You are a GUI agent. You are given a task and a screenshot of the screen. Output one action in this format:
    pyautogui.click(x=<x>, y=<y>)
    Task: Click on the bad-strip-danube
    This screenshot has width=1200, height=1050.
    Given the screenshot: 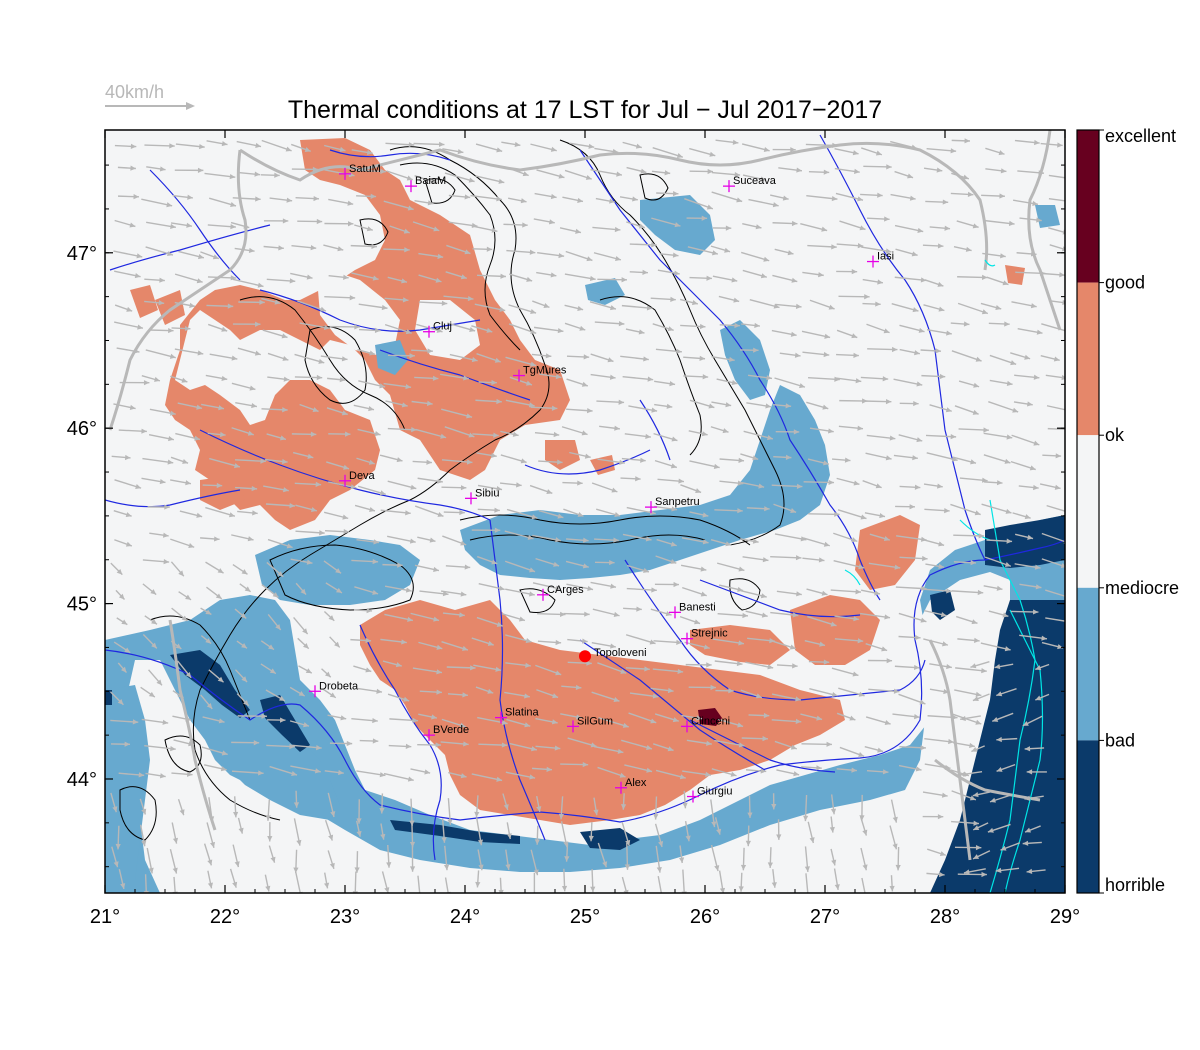 What is the action you would take?
    pyautogui.click(x=455, y=832)
    